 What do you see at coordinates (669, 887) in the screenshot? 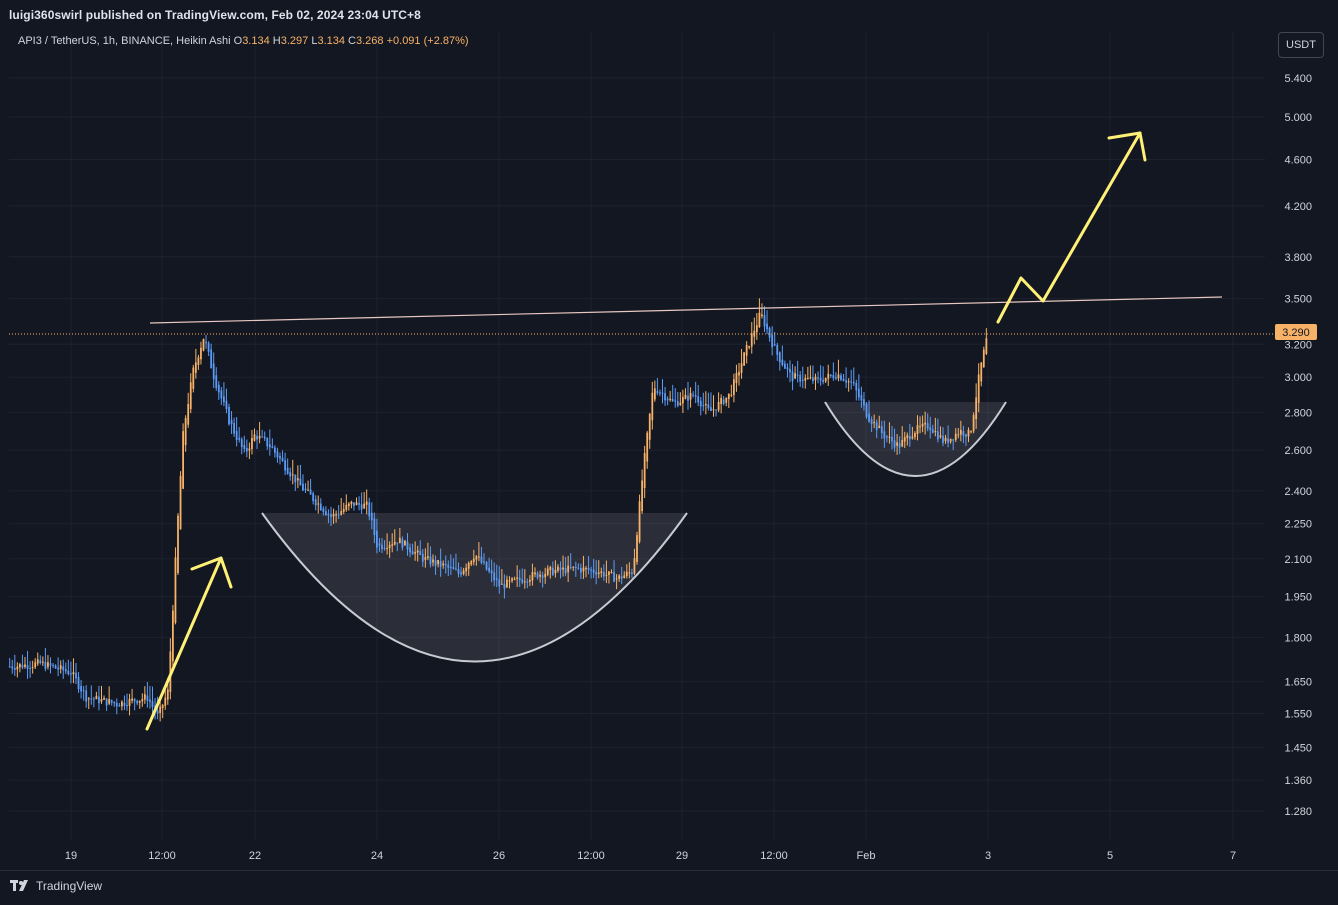
I see `footer` at bounding box center [669, 887].